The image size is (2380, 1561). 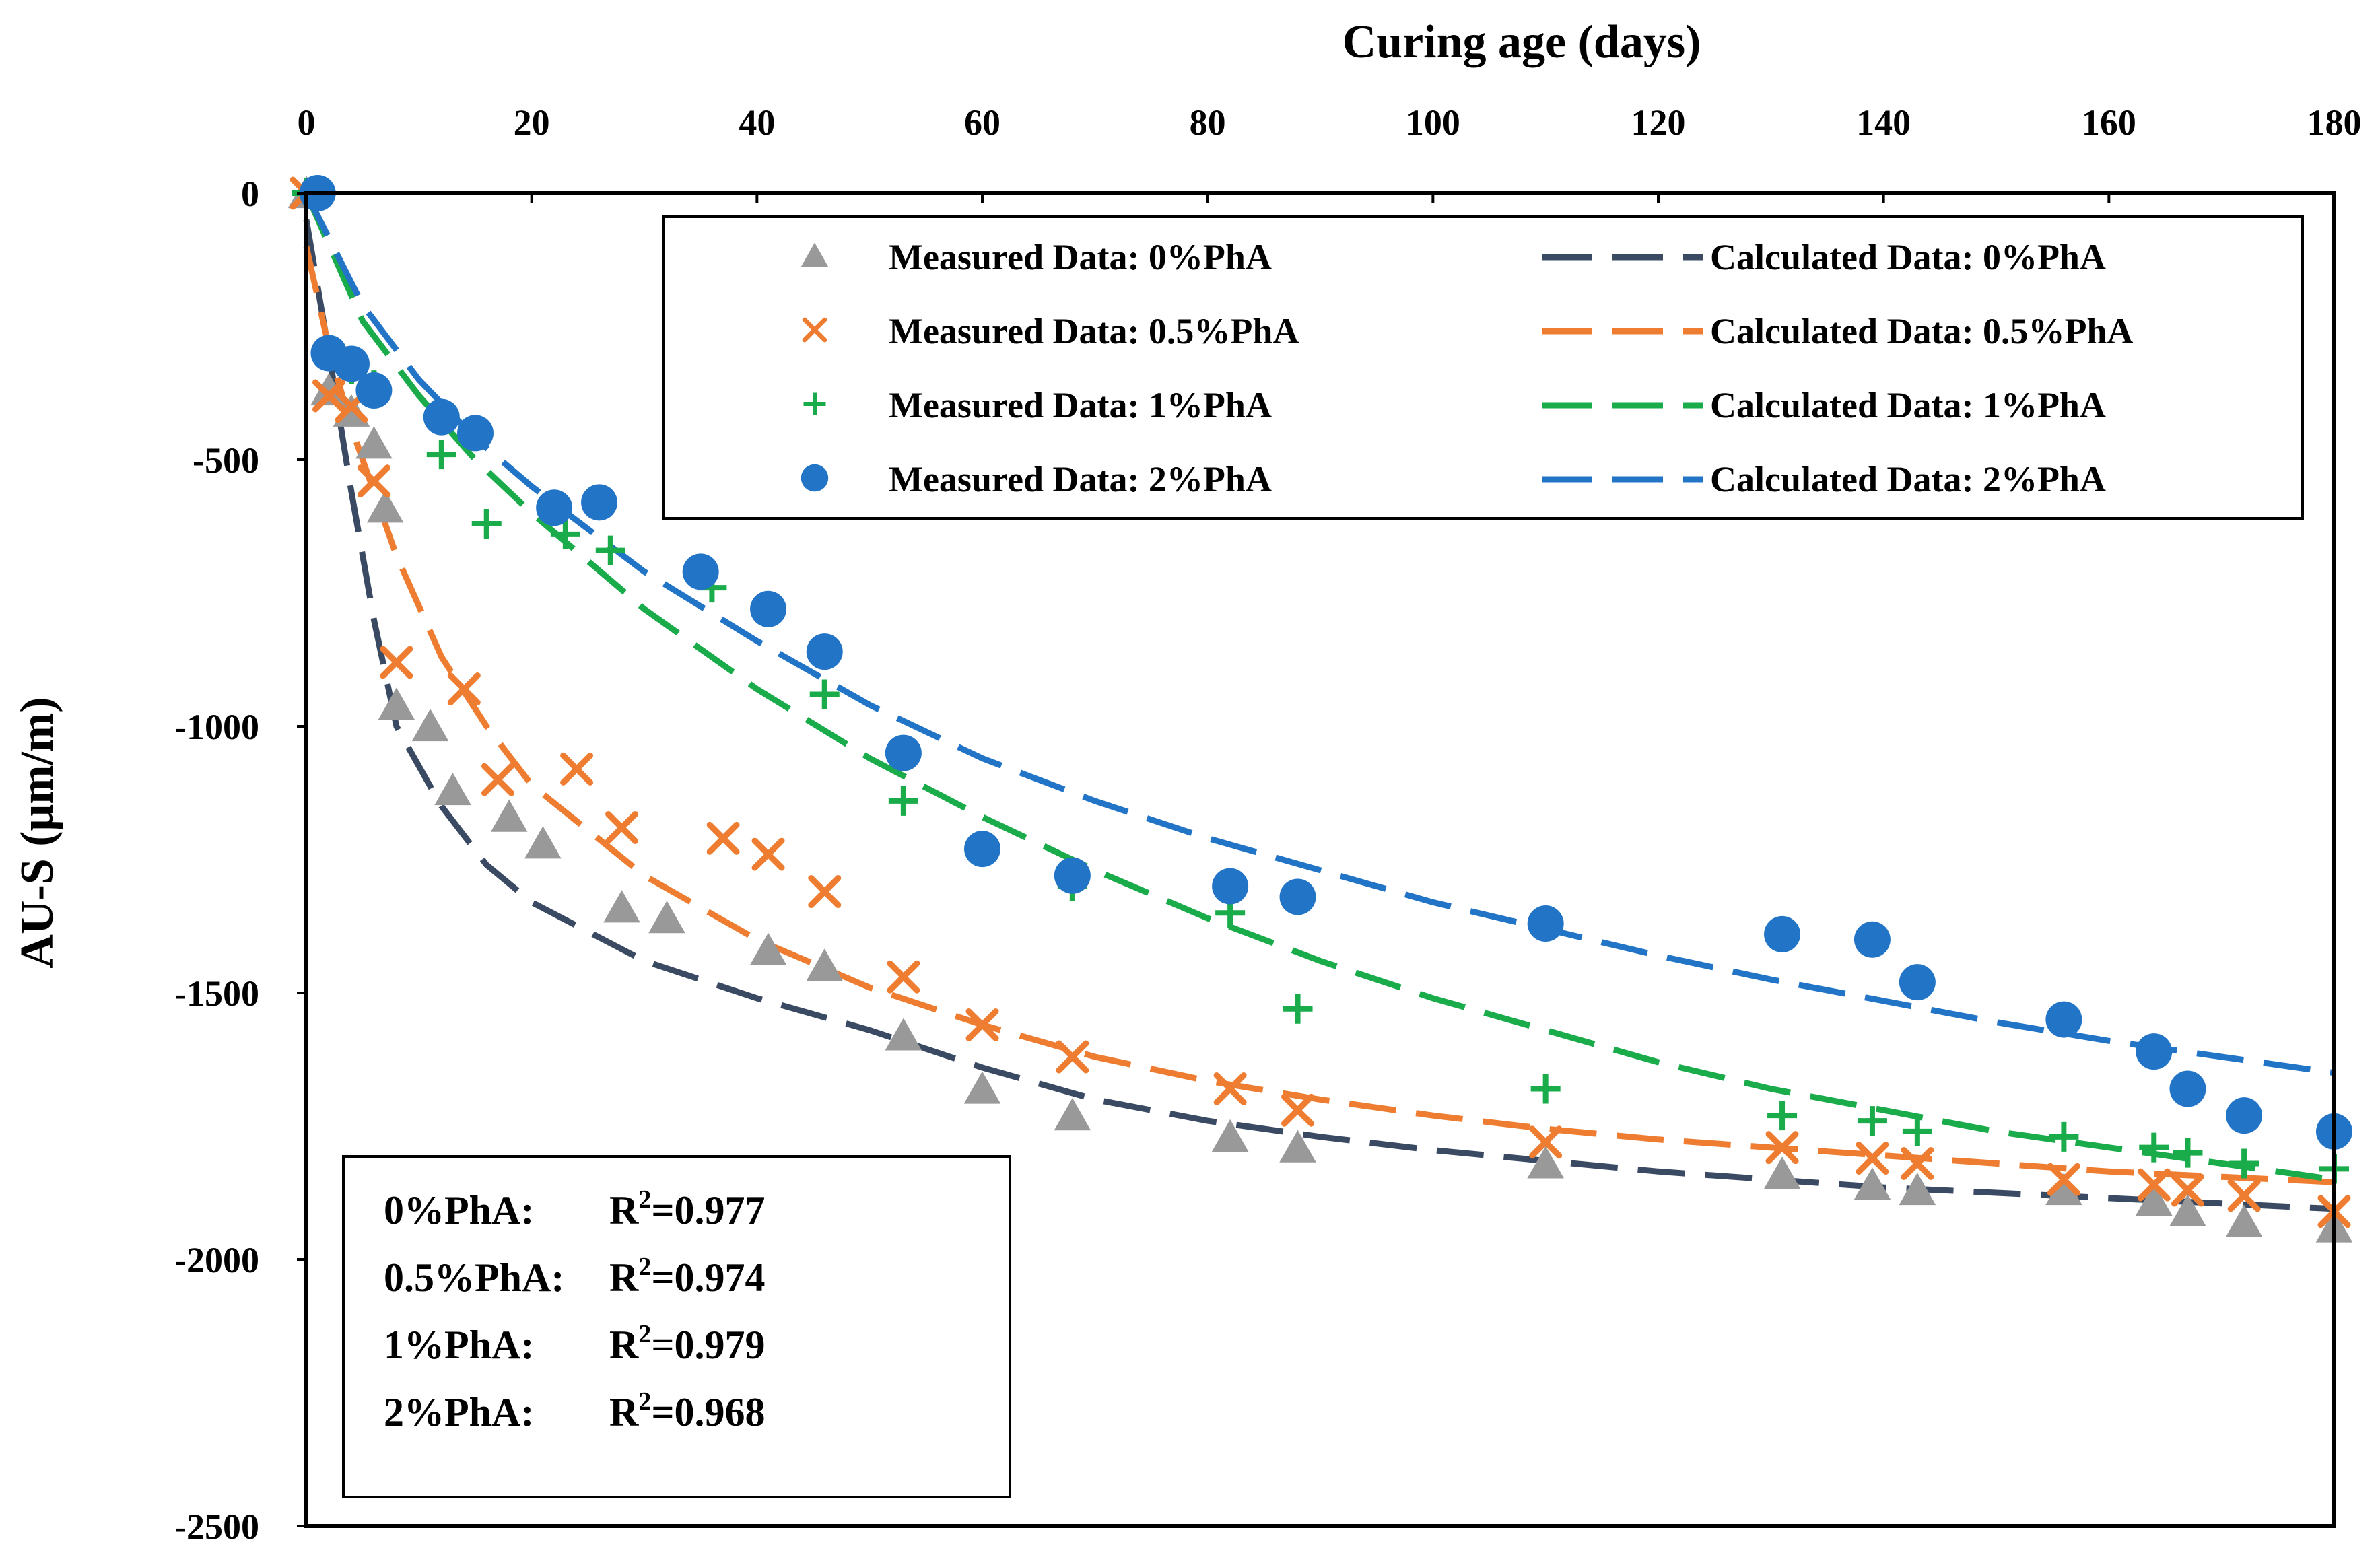 I want to click on legend-label: Calculated Data: 2%PhA, so click(x=1908, y=479).